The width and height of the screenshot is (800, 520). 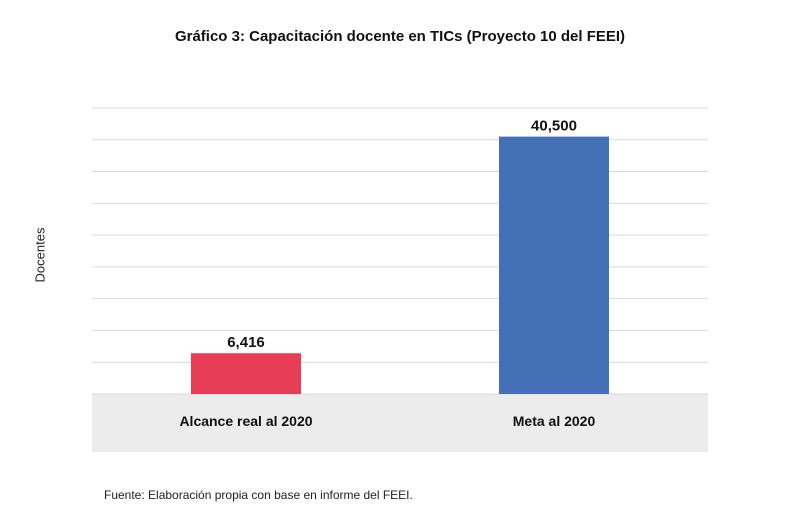 I want to click on data-label-1: 6,416, so click(x=246, y=342).